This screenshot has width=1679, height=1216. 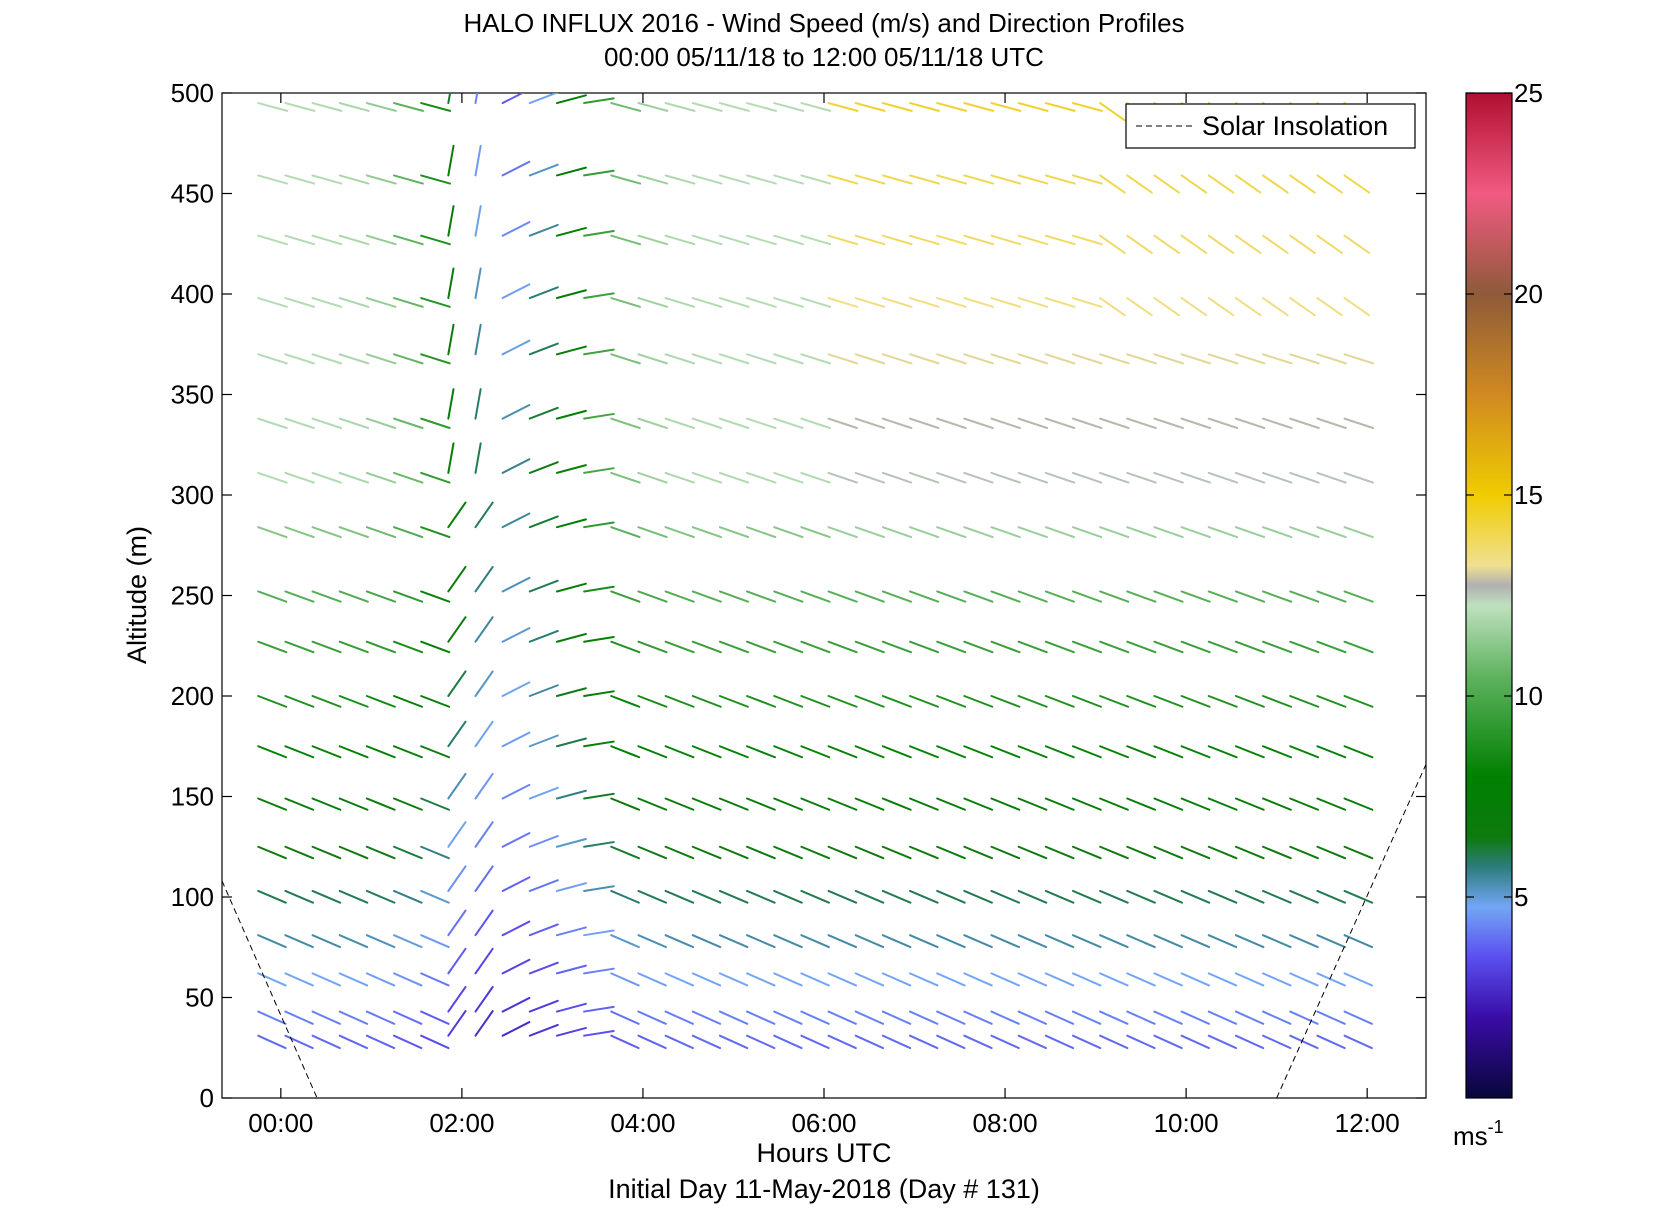 I want to click on legend: Solar Insolation, so click(x=1270, y=126).